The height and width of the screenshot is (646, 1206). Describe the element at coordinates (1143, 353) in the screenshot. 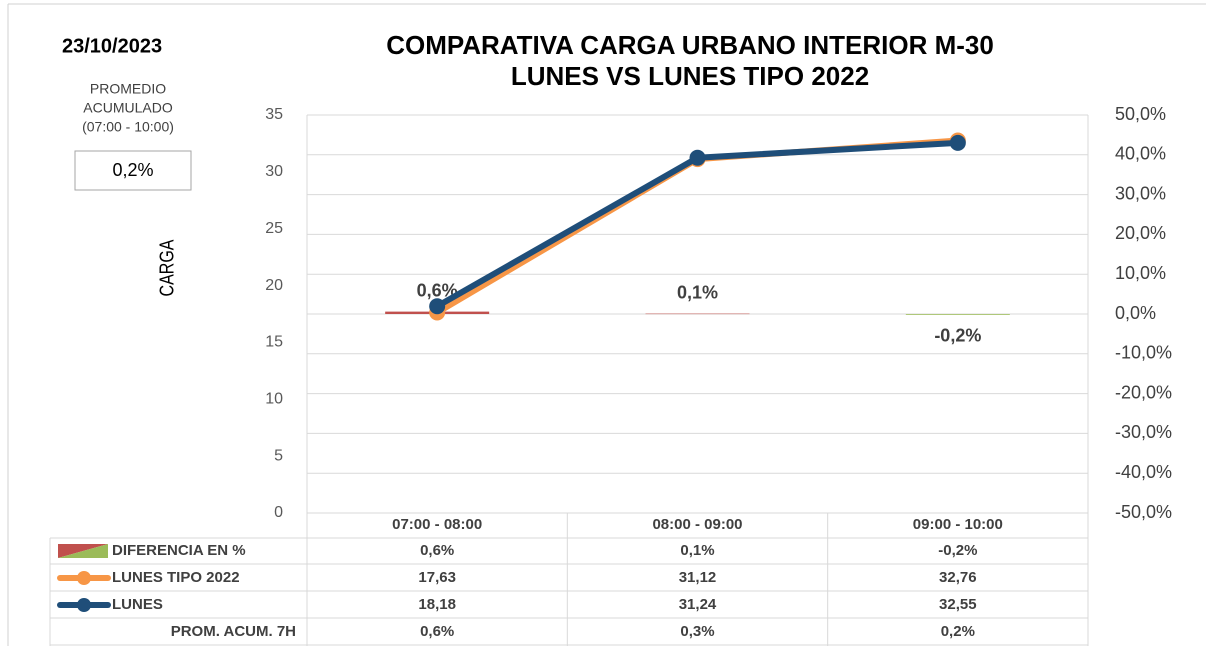

I see `y2-tick-label: -10,0%` at that location.